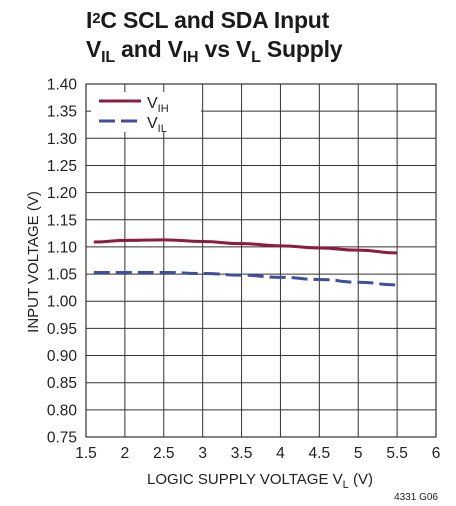 The width and height of the screenshot is (456, 506). What do you see at coordinates (157, 125) in the screenshot?
I see `legend-label-vil: VIL` at bounding box center [157, 125].